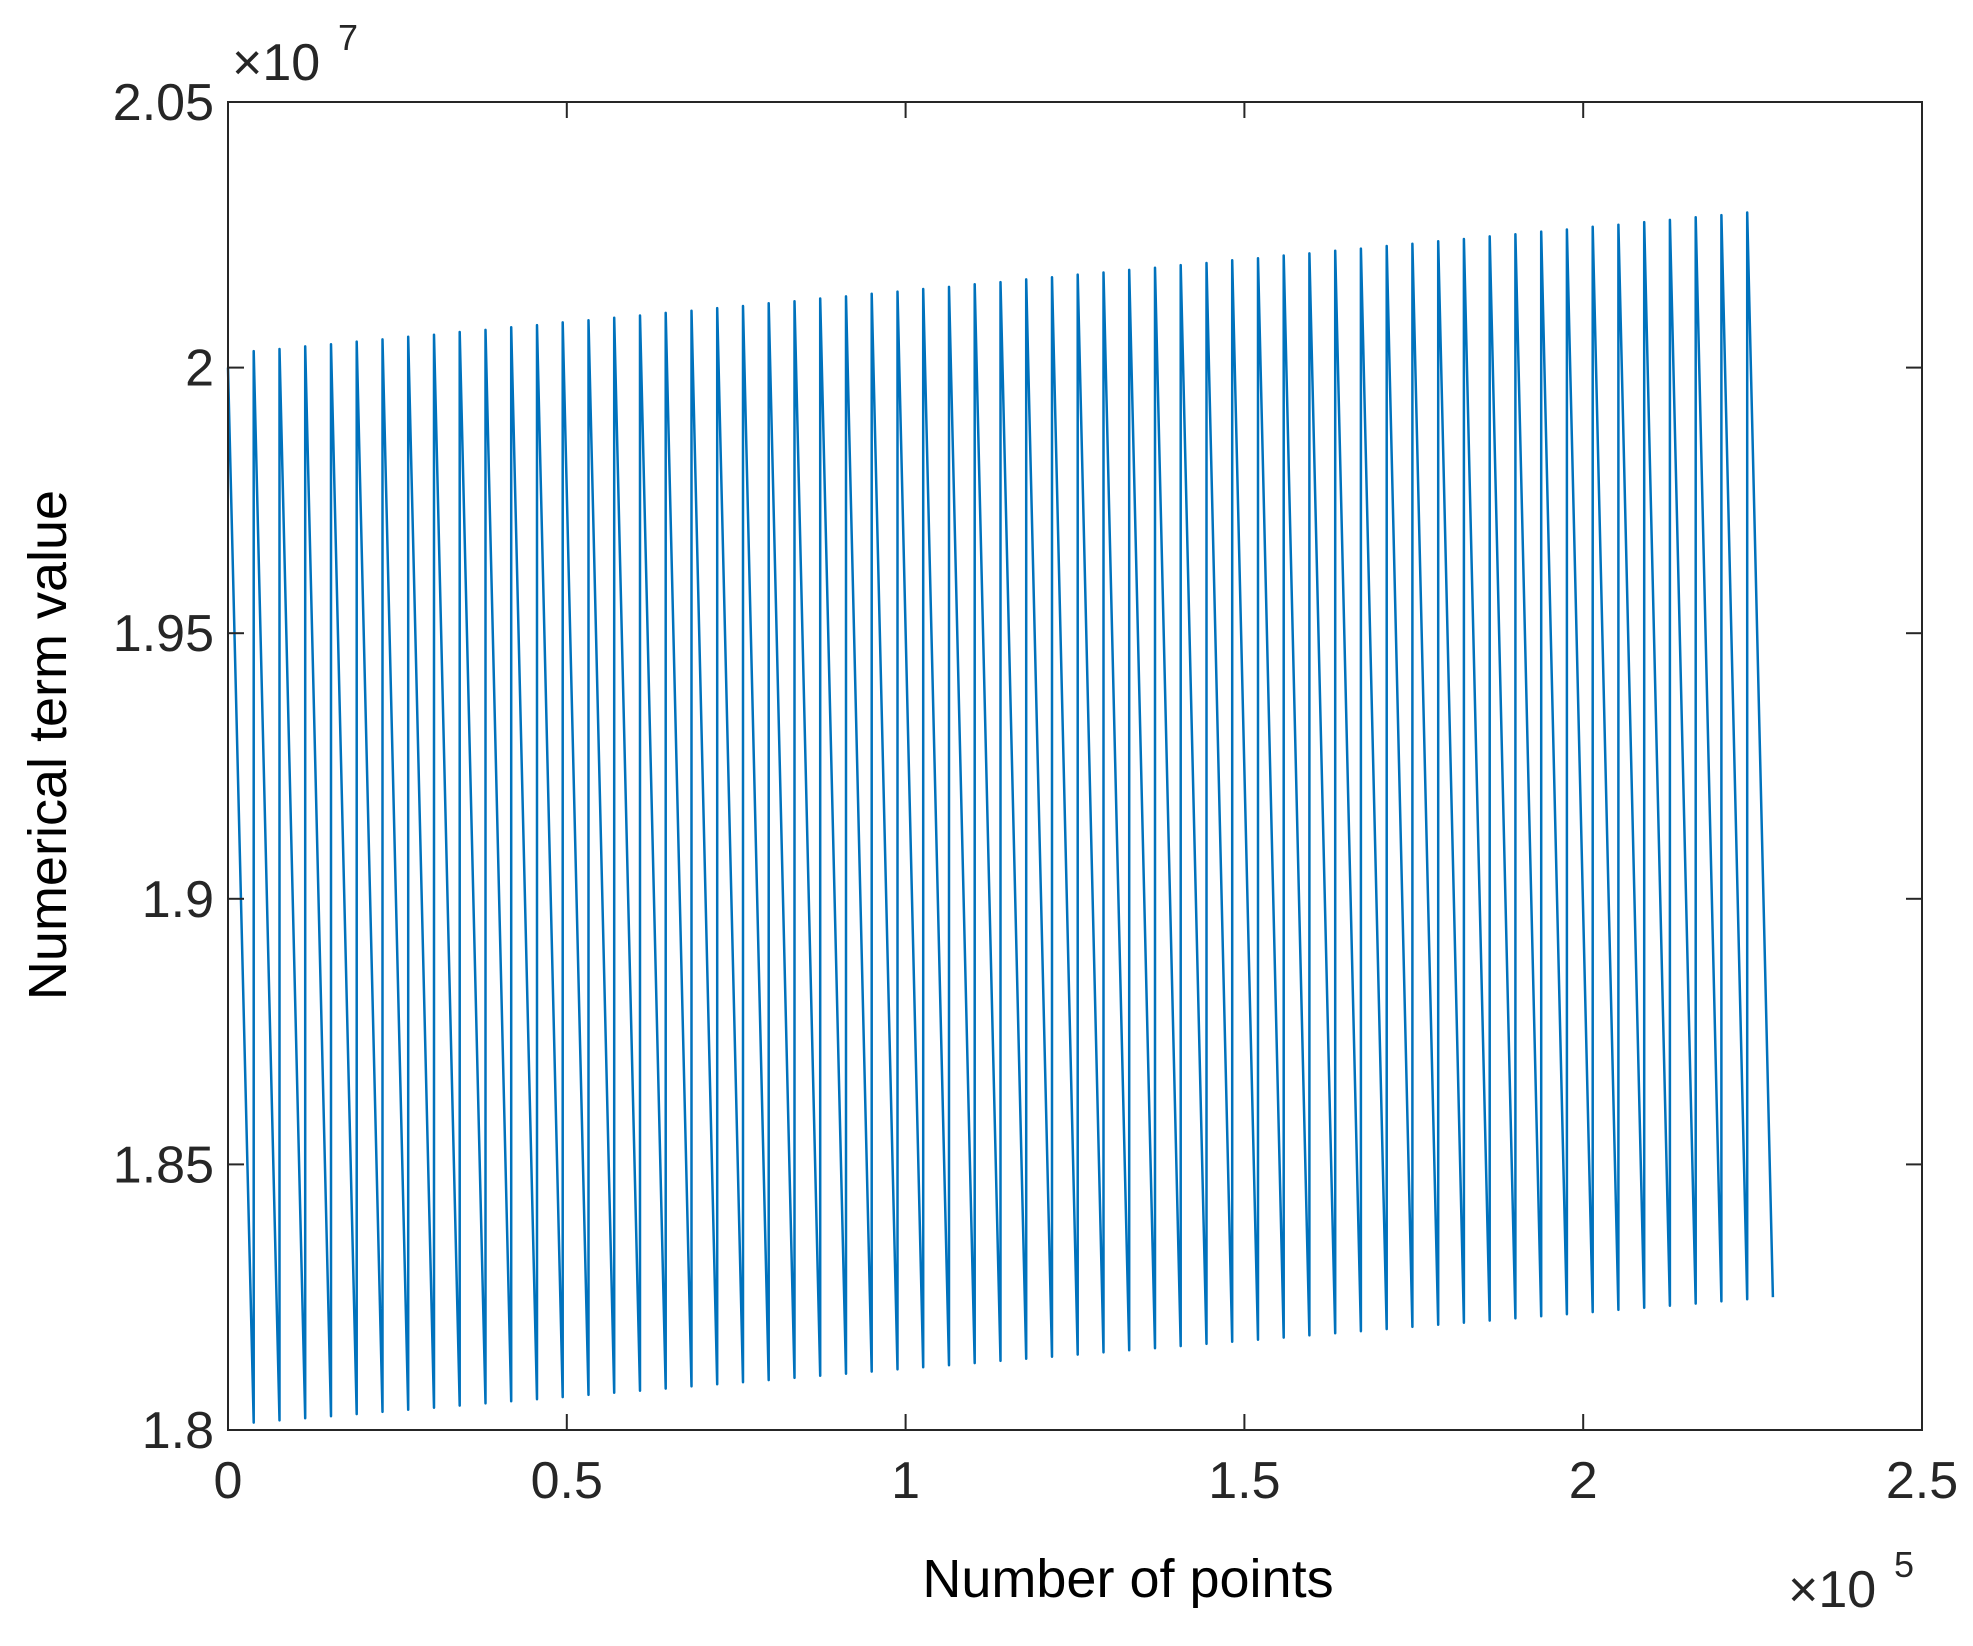 This screenshot has height=1646, width=1973. Describe the element at coordinates (905, 1481) in the screenshot. I see `x-tick-label: 1` at that location.